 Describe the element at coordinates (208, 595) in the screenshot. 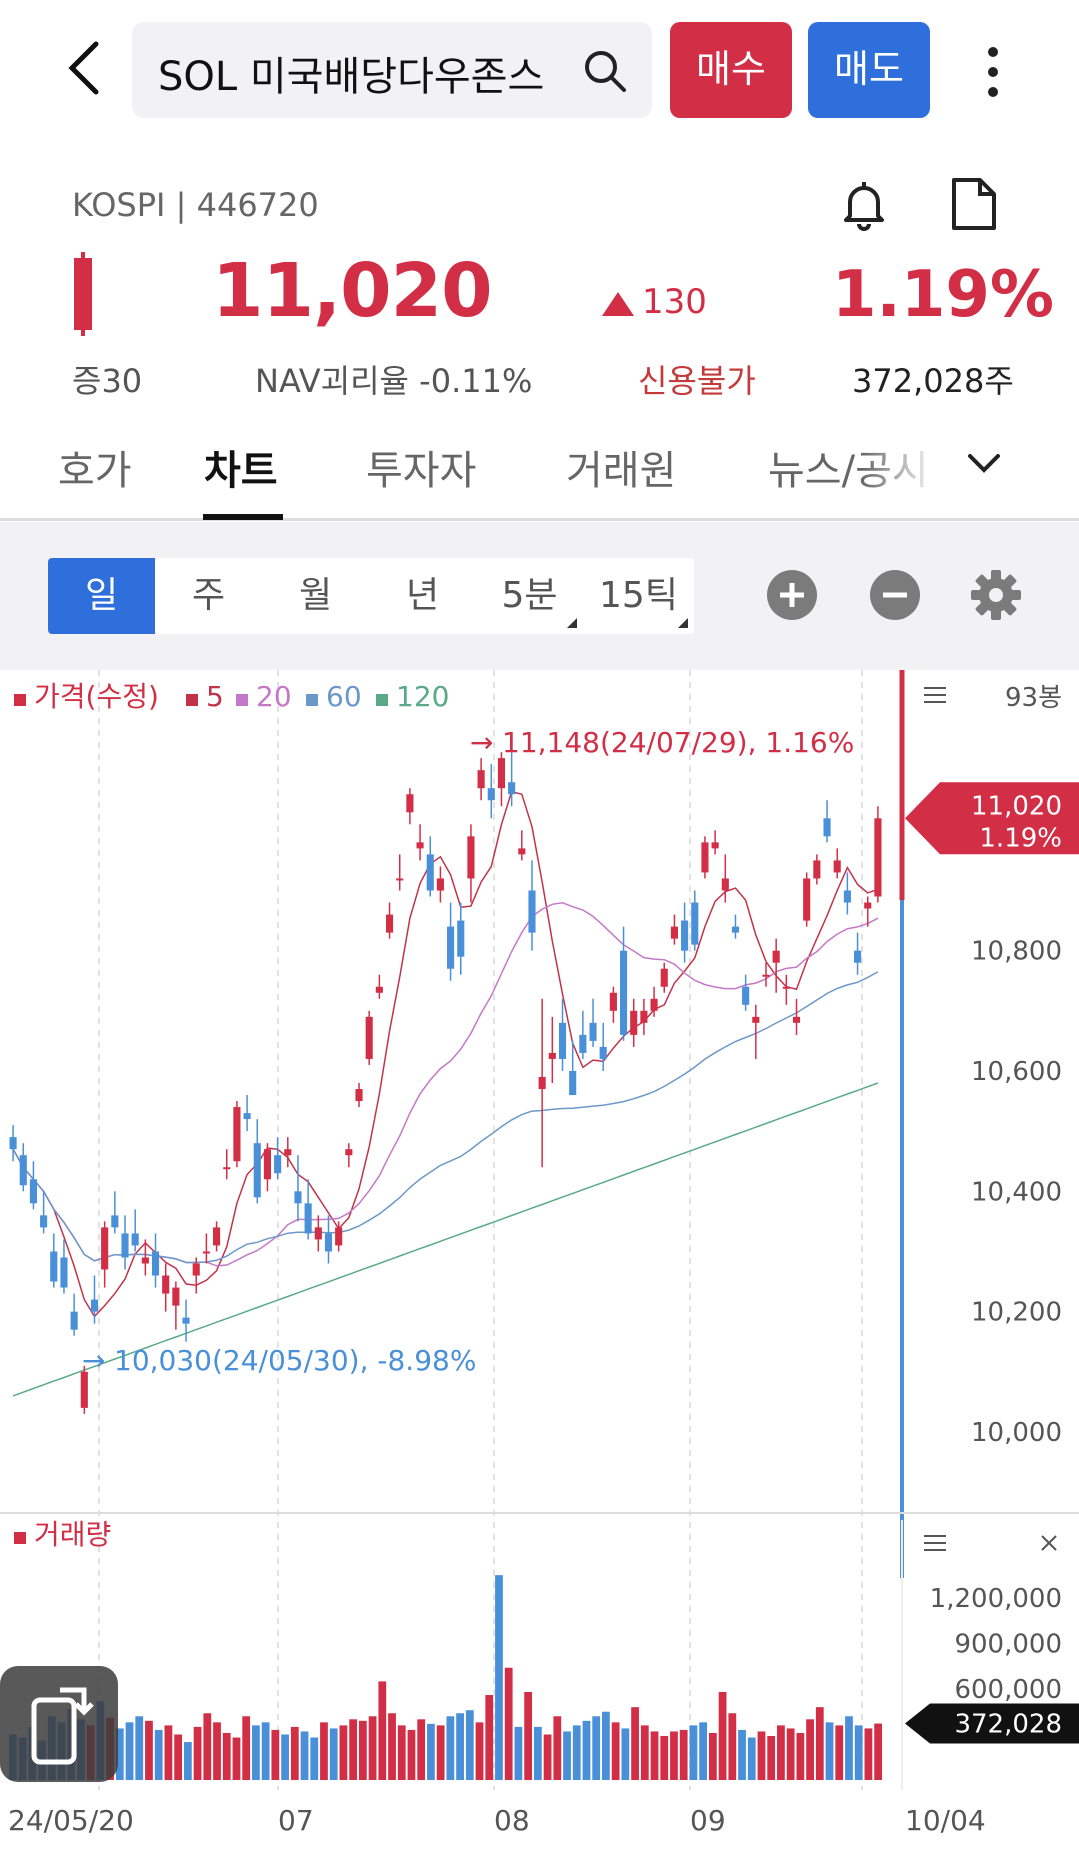

I see `period-week: 주` at that location.